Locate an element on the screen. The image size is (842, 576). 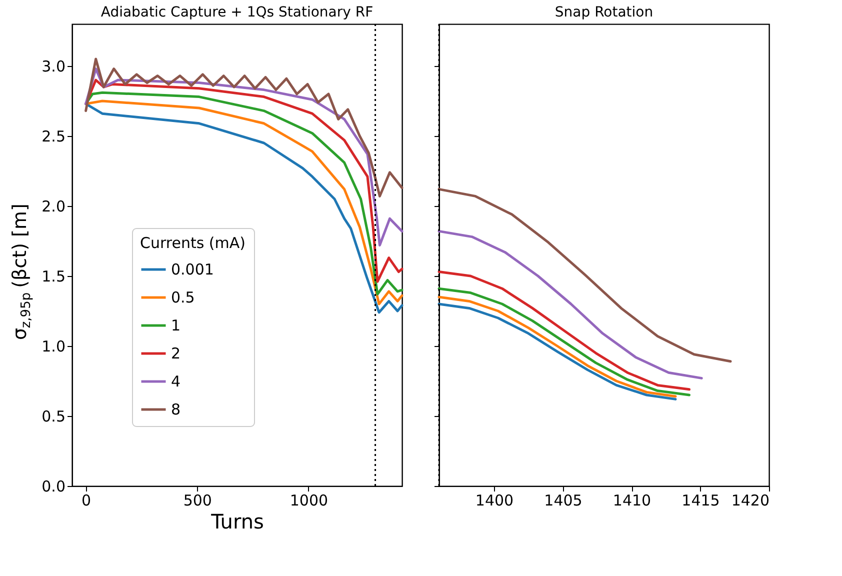
chart-title: Snap Rotation is located at coordinates (604, 12).